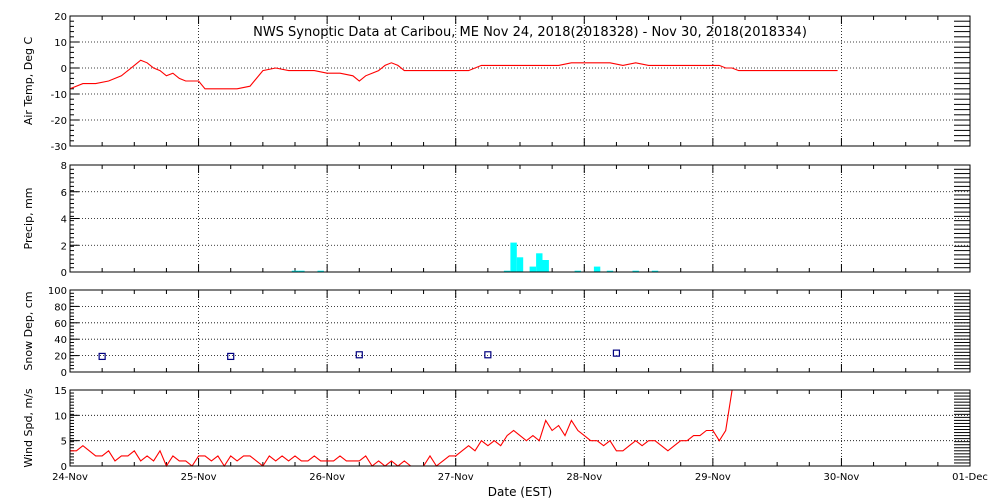 This screenshot has height=504, width=1000. I want to click on x-tick-label: 29-Nov, so click(713, 477).